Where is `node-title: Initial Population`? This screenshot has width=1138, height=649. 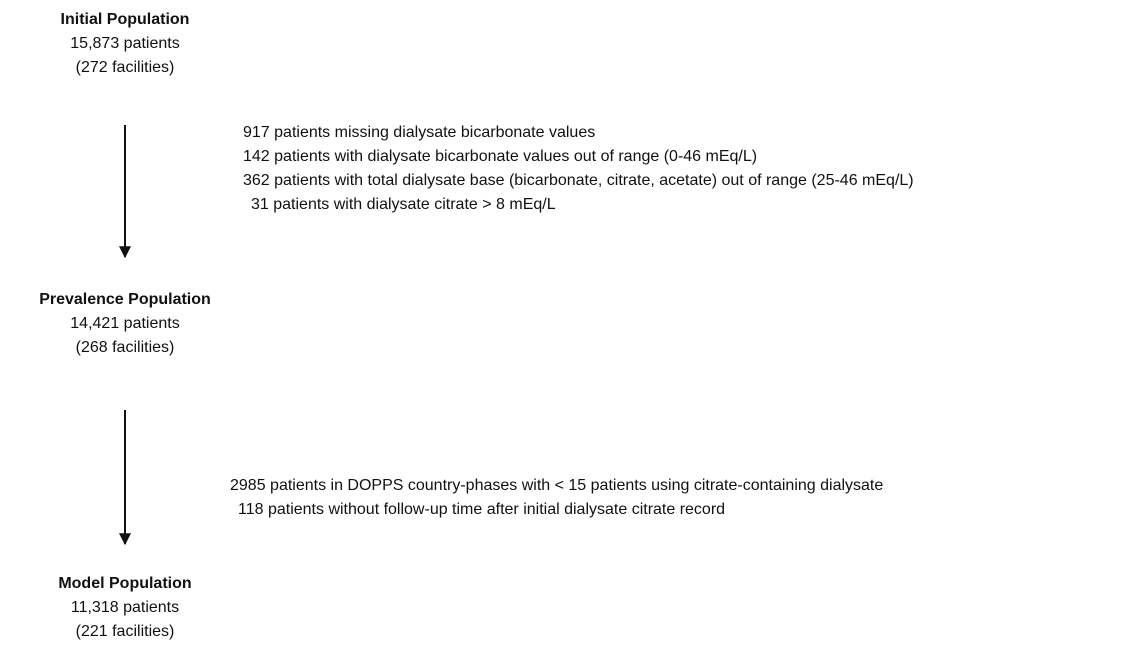
node-title: Initial Population is located at coordinates (125, 19).